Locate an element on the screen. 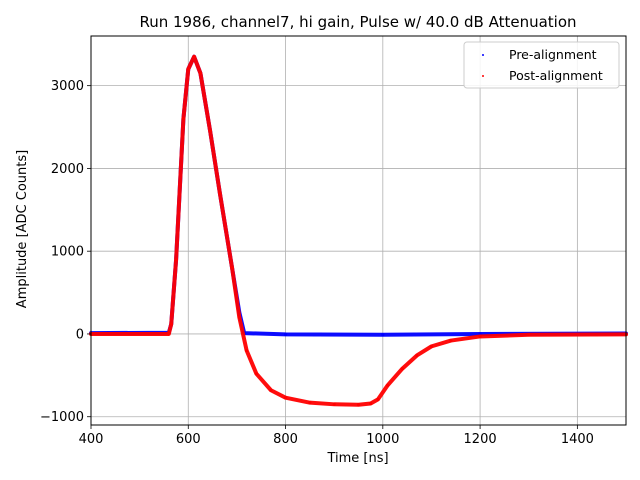 This screenshot has height=480, width=640. legend-label-post-alignment: Post-alignment is located at coordinates (556, 75).